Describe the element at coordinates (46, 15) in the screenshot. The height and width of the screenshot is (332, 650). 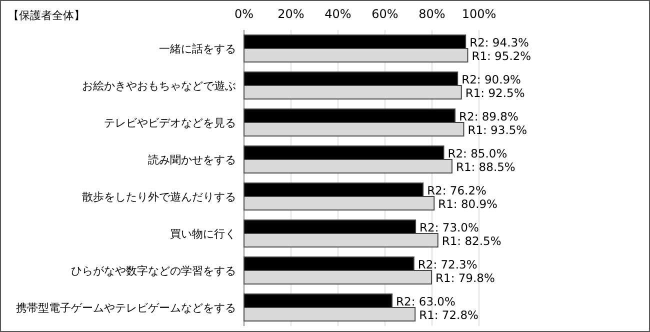
I see `text: 【保護者全体】` at that location.